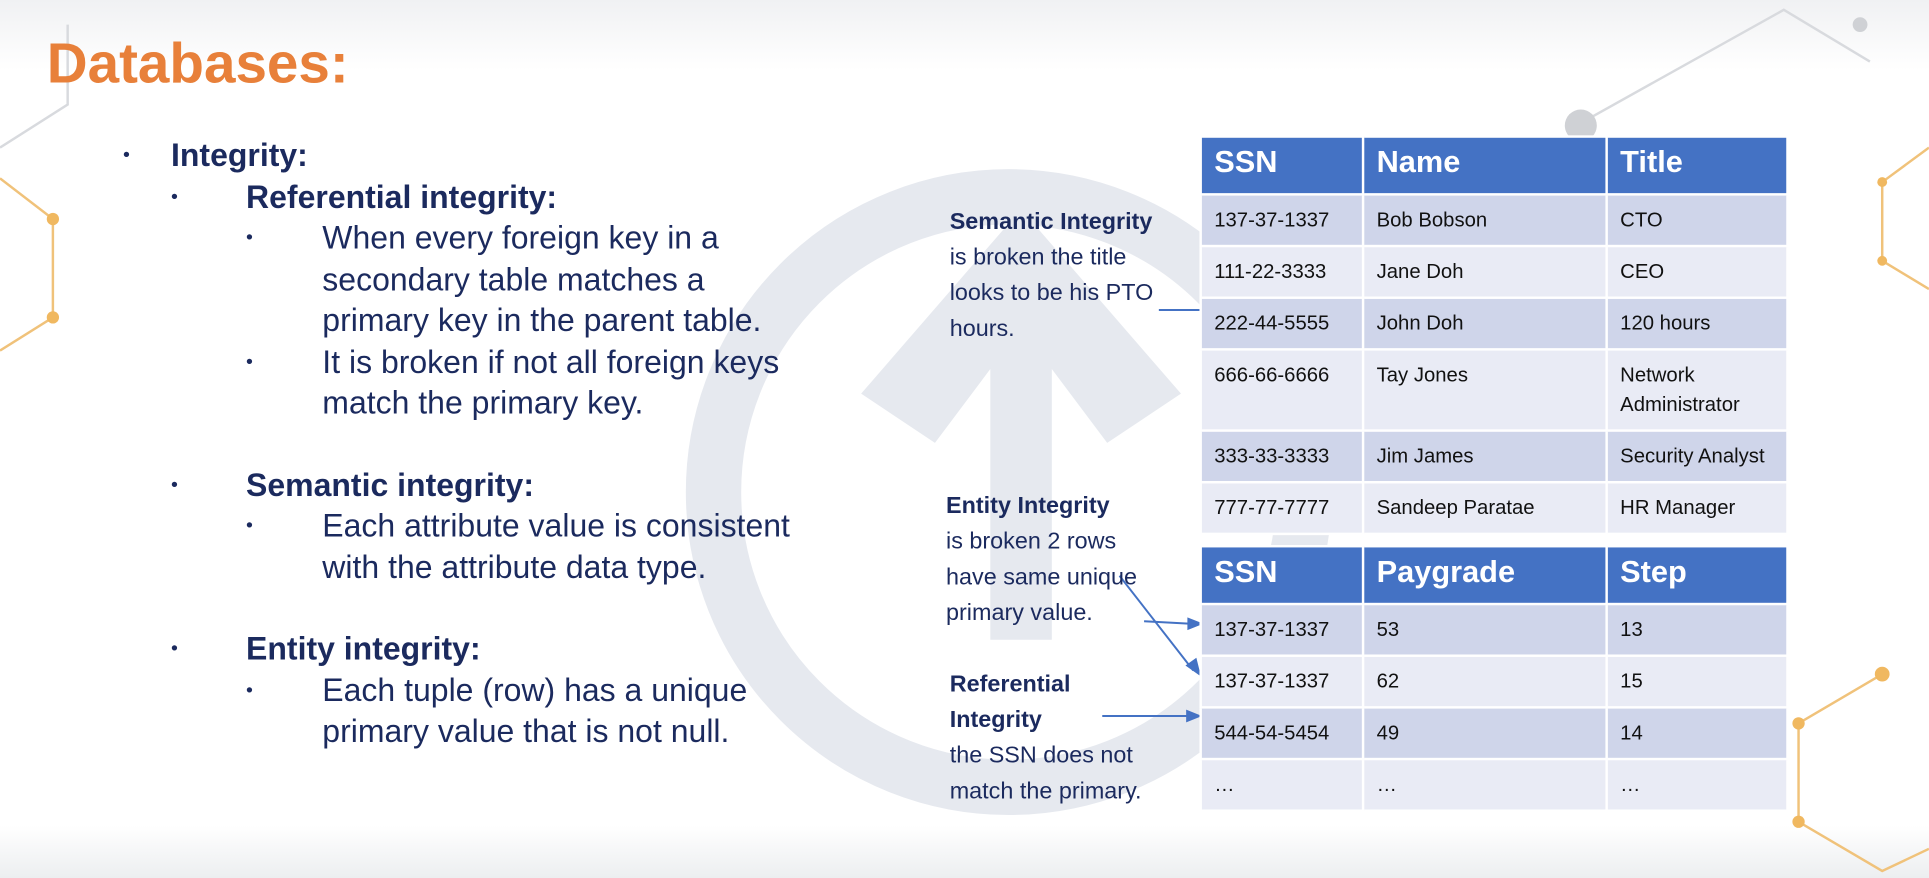  What do you see at coordinates (1484, 323) in the screenshot?
I see `table-cell: John Doh` at bounding box center [1484, 323].